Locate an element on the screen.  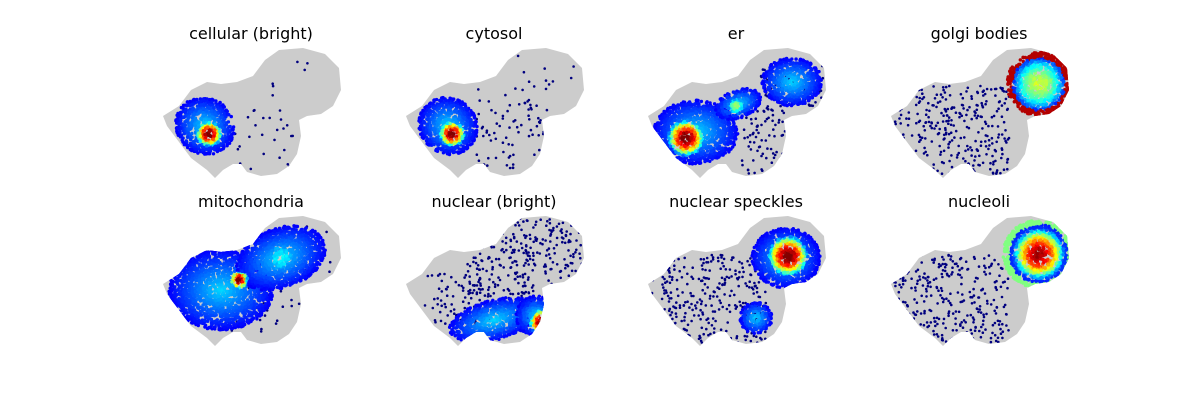
panel-cytosol: cytosol is located at coordinates (494, 111).